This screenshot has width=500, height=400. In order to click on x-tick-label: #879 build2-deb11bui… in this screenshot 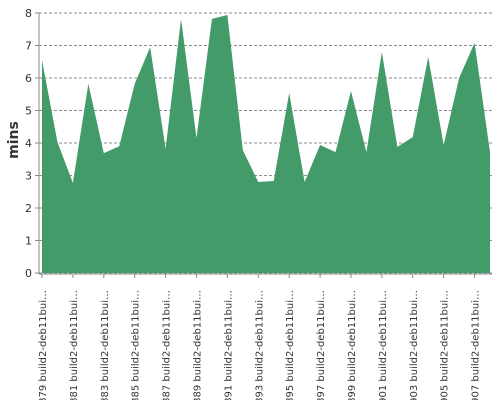, I will do `click(43, 345)`.